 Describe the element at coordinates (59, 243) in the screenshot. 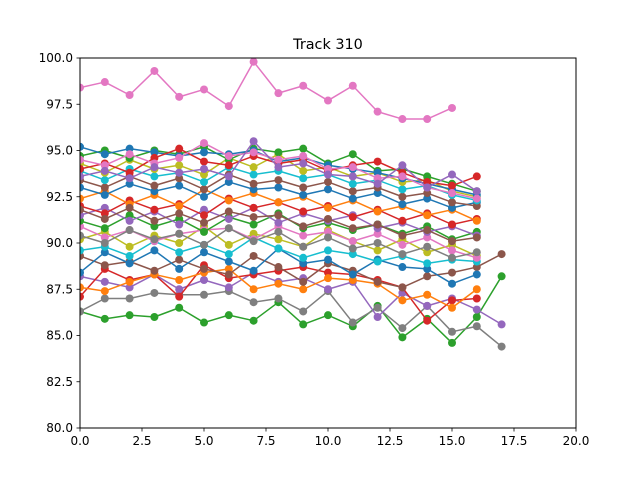

I see `y-tick-label: 90.0` at that location.